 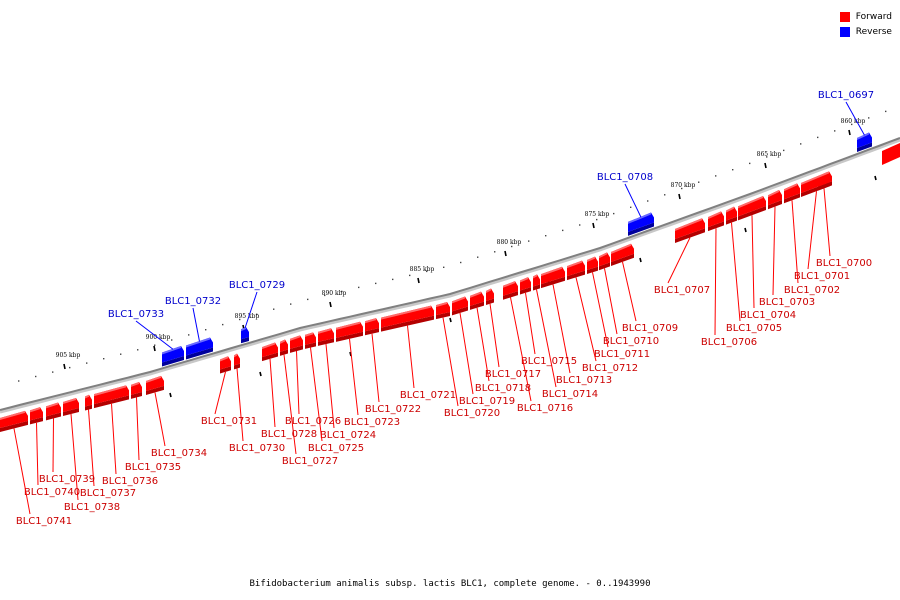 What do you see at coordinates (891, 154) in the screenshot?
I see `gene-offscreen-fragment` at bounding box center [891, 154].